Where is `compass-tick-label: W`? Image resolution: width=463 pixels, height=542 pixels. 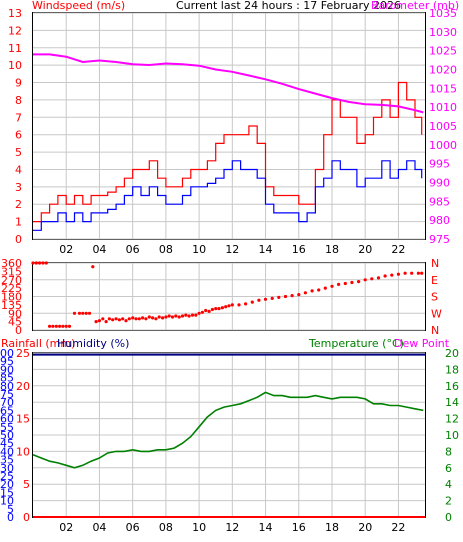
compass-tick-label: W is located at coordinates (436, 313).